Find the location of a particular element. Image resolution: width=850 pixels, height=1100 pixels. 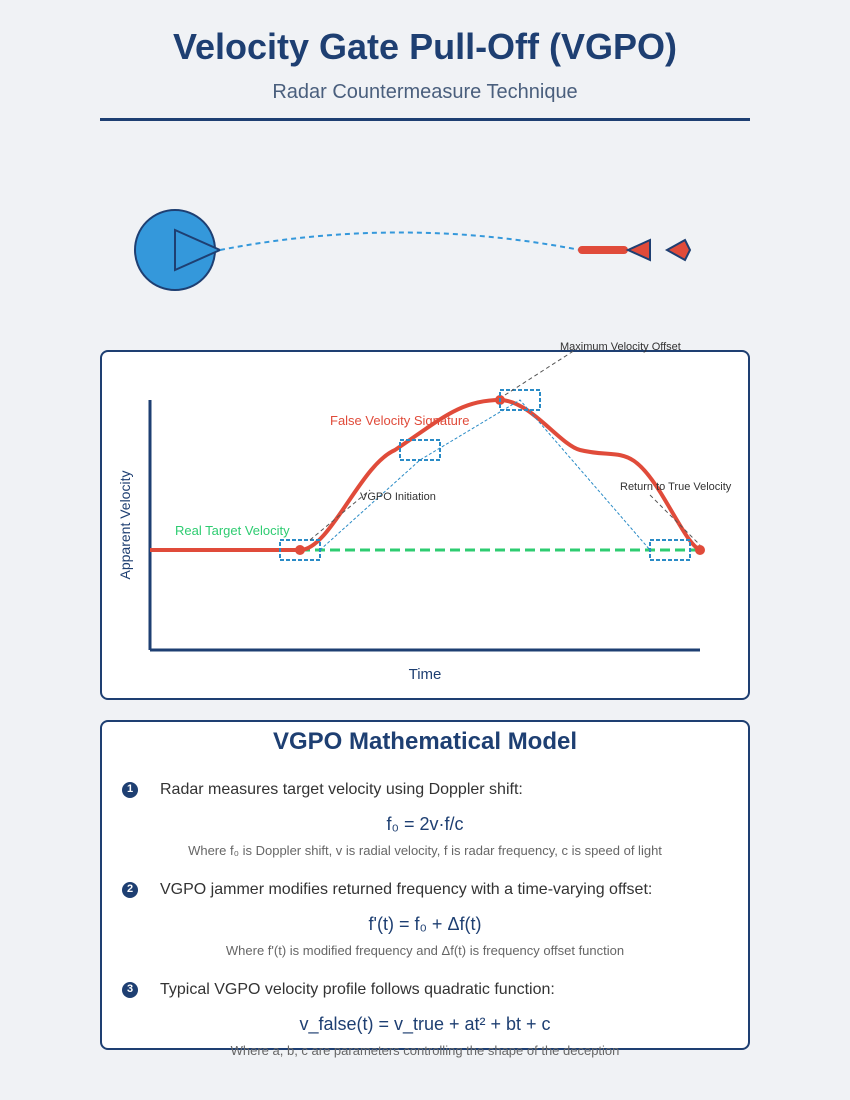

step-1-badge: 1 is located at coordinates (130, 790).